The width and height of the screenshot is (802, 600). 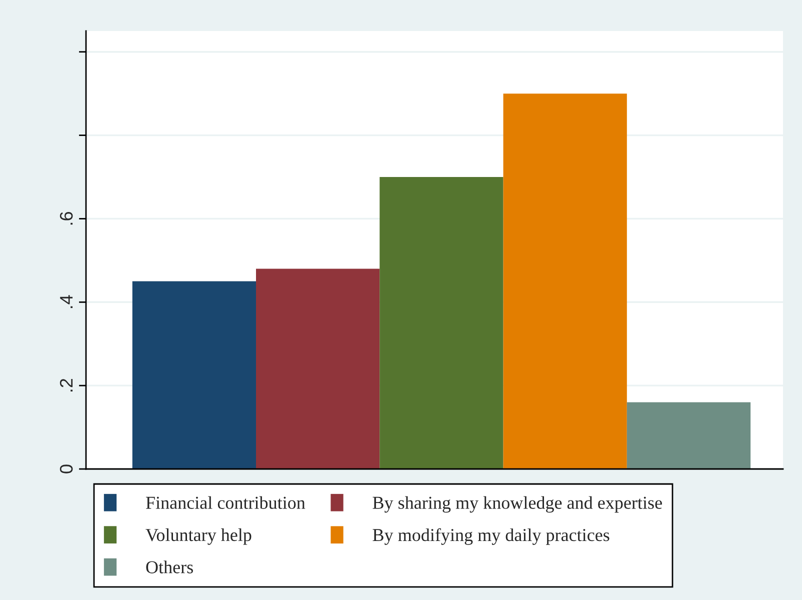 What do you see at coordinates (66, 385) in the screenshot?
I see `y-tick-label: .2` at bounding box center [66, 385].